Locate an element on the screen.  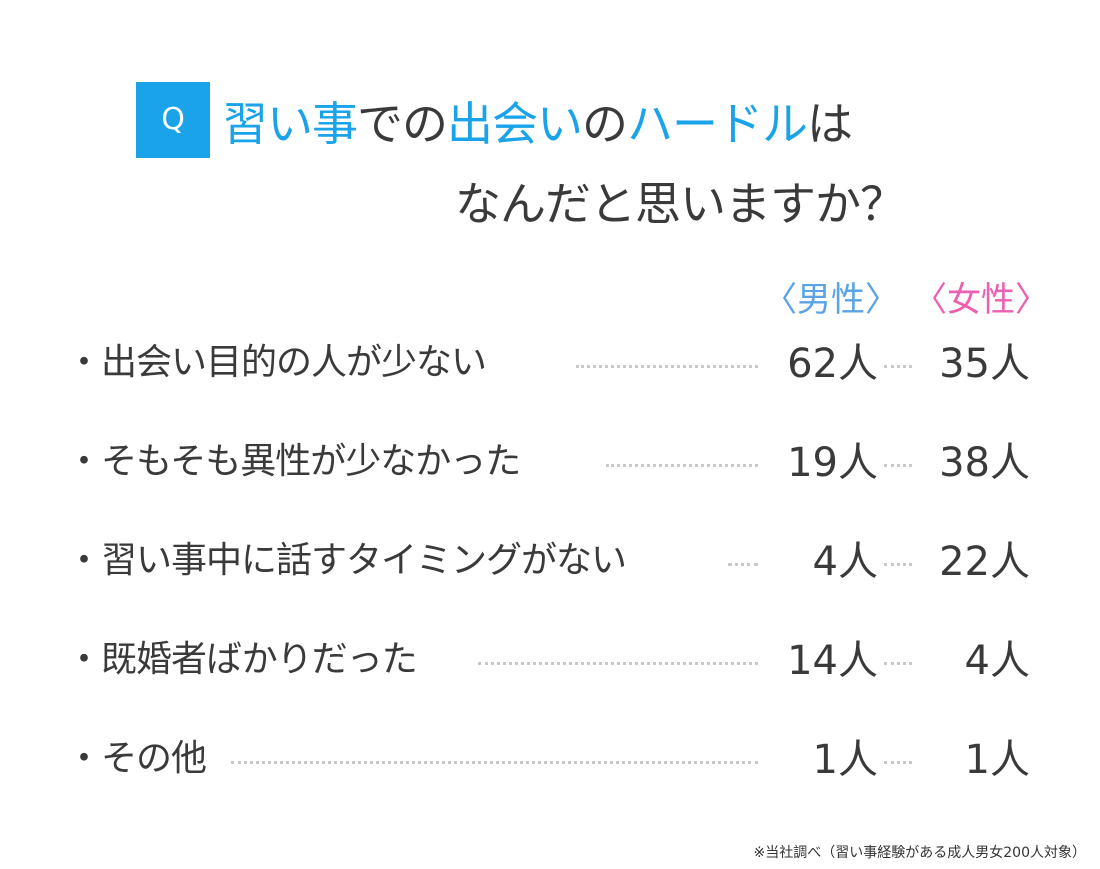
answer-row: ・そもそも異性が少なかった 19人 38人 is located at coordinates (548, 462).